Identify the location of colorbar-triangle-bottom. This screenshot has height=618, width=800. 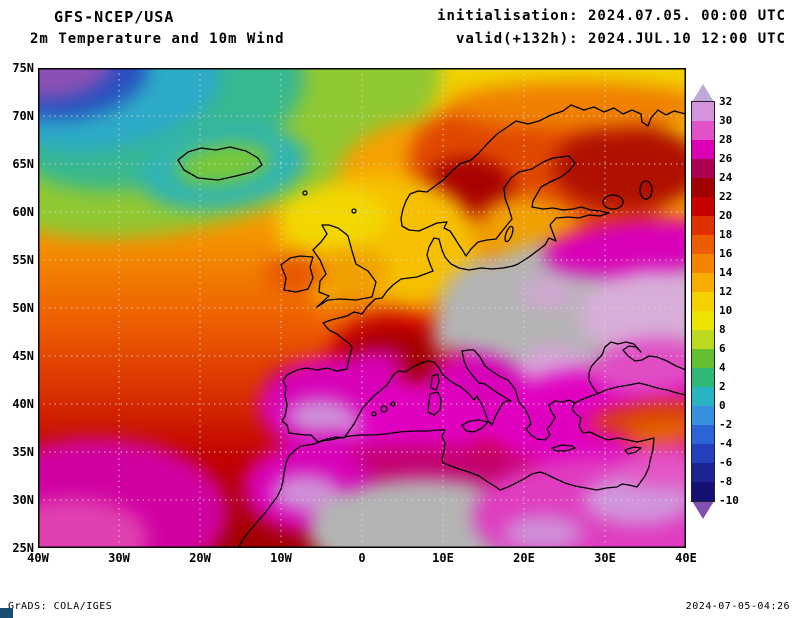
(703, 510).